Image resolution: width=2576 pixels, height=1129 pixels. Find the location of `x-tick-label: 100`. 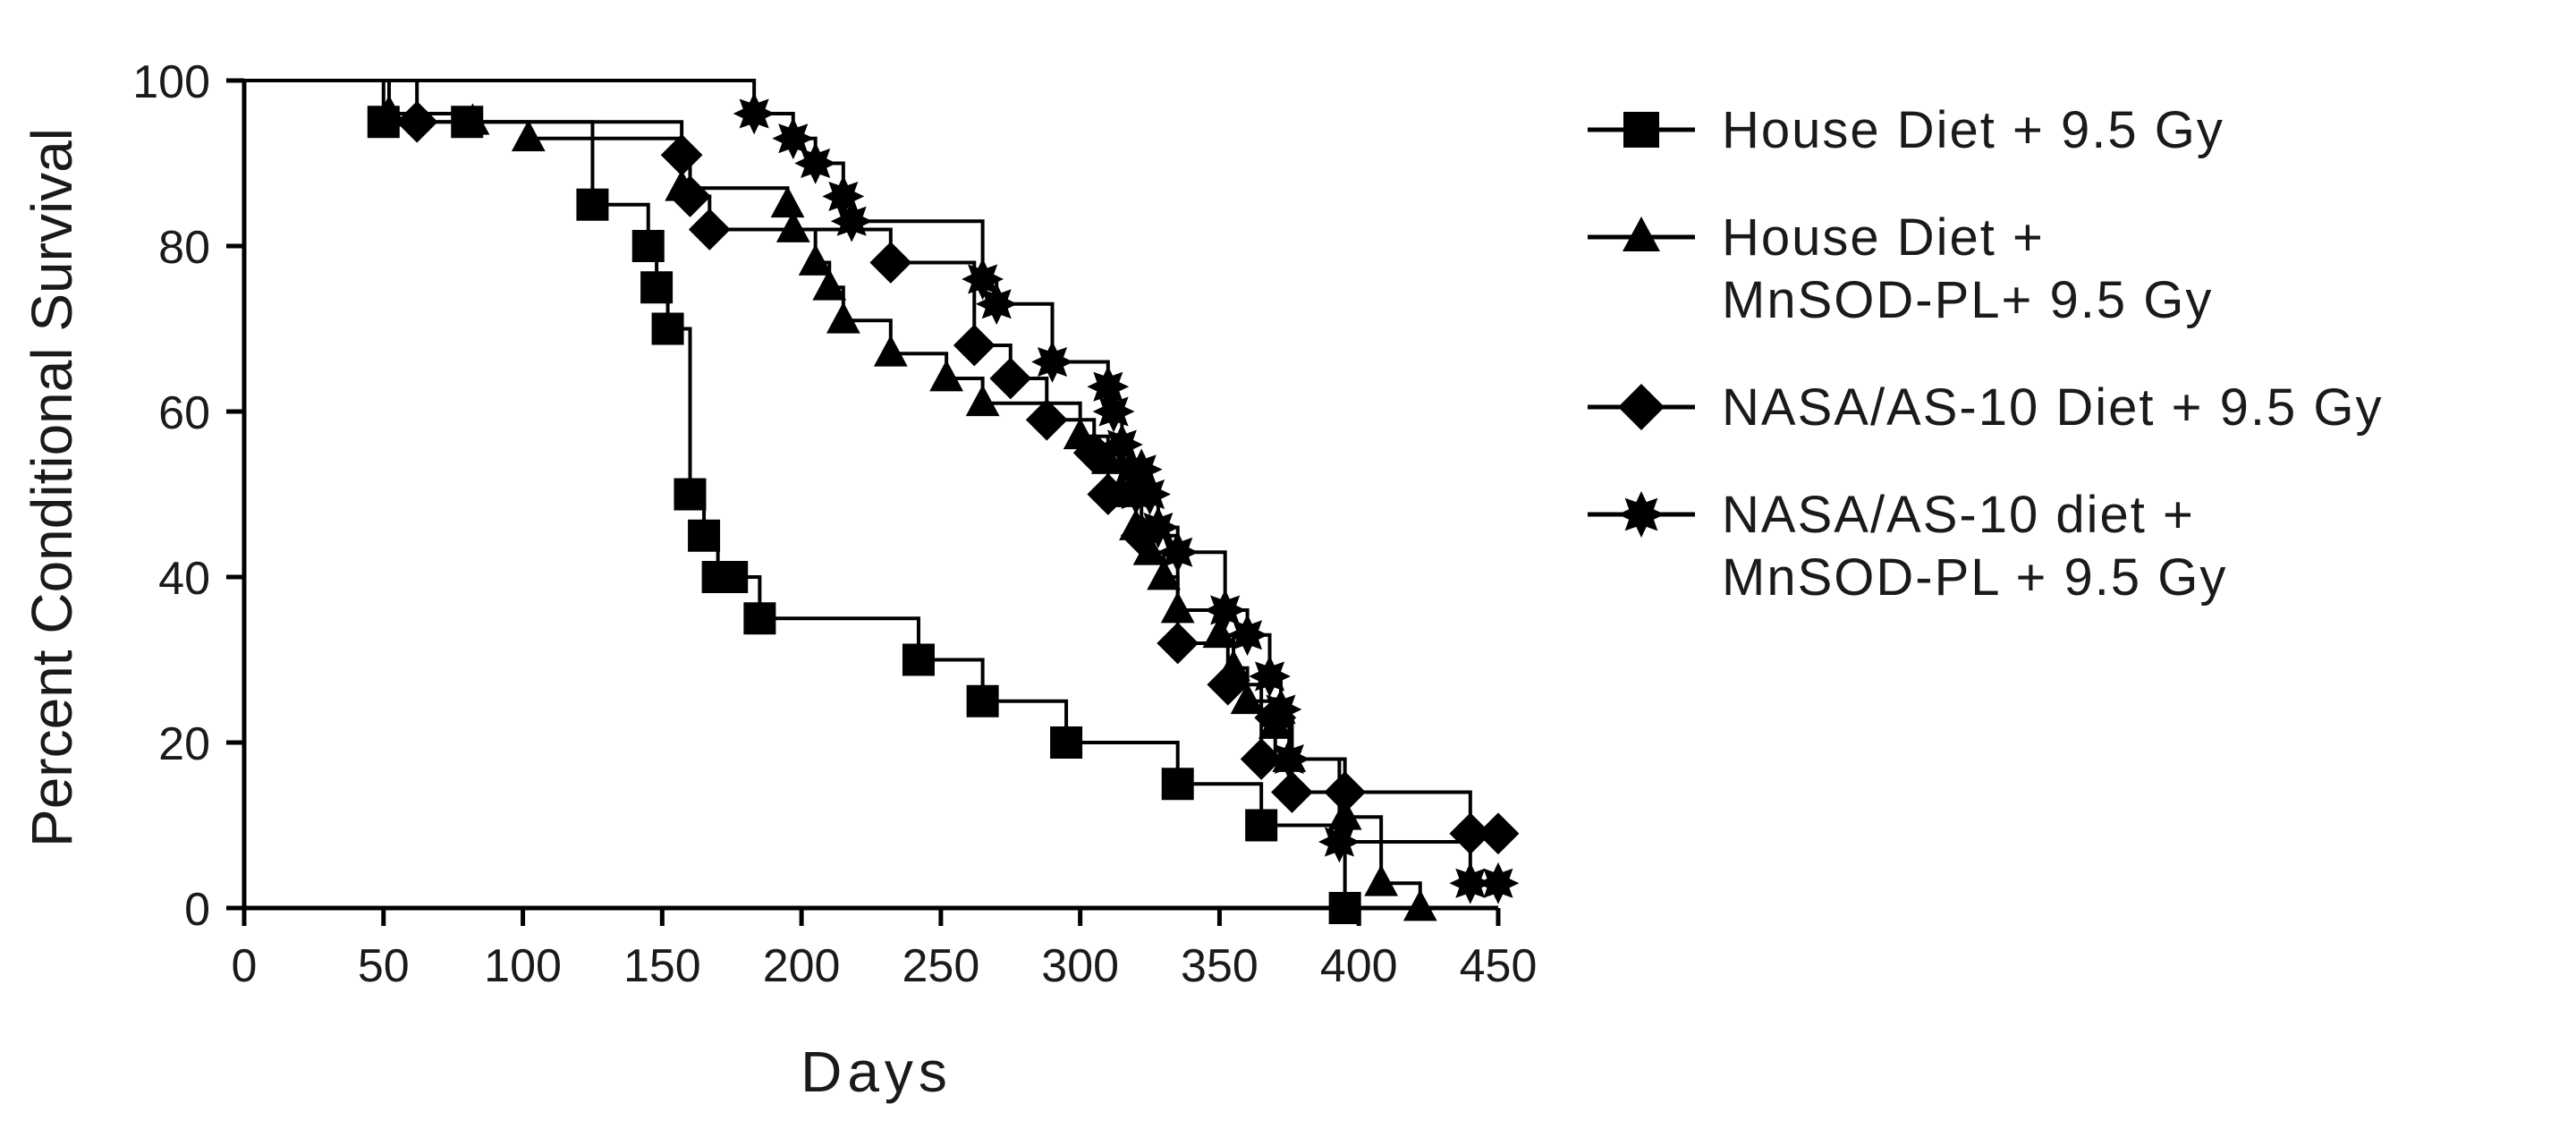

x-tick-label: 100 is located at coordinates (523, 966).